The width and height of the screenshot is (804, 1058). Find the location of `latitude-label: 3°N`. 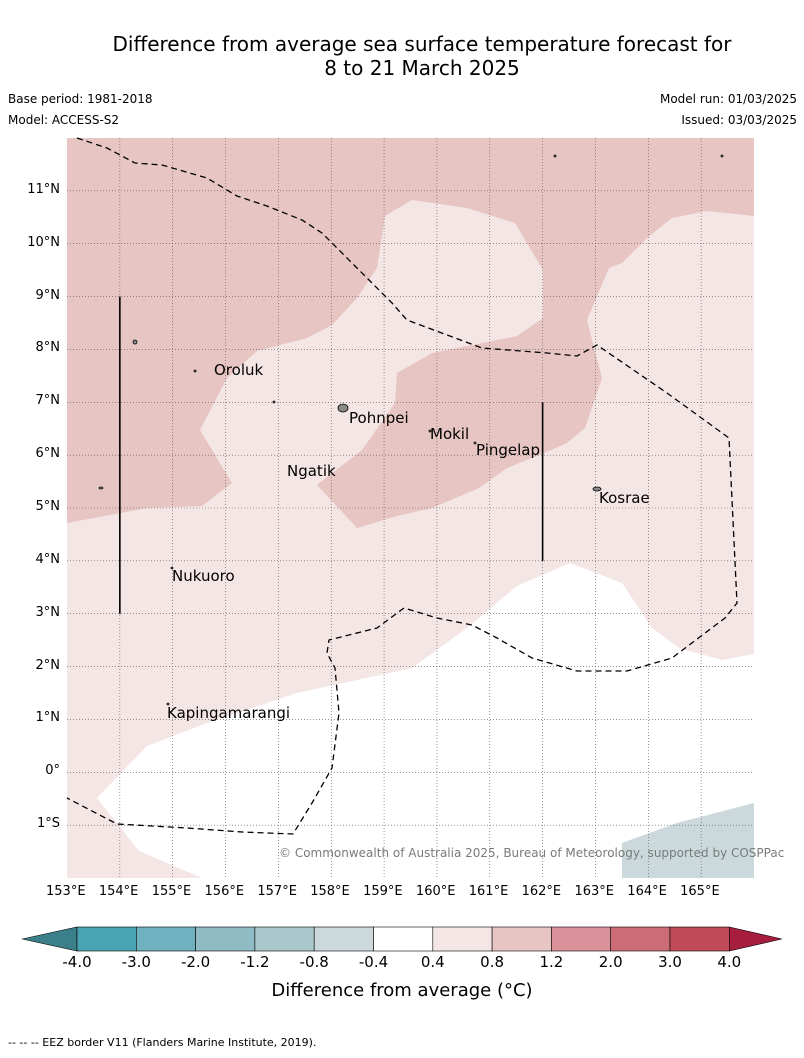

latitude-label: 3°N is located at coordinates (48, 612).